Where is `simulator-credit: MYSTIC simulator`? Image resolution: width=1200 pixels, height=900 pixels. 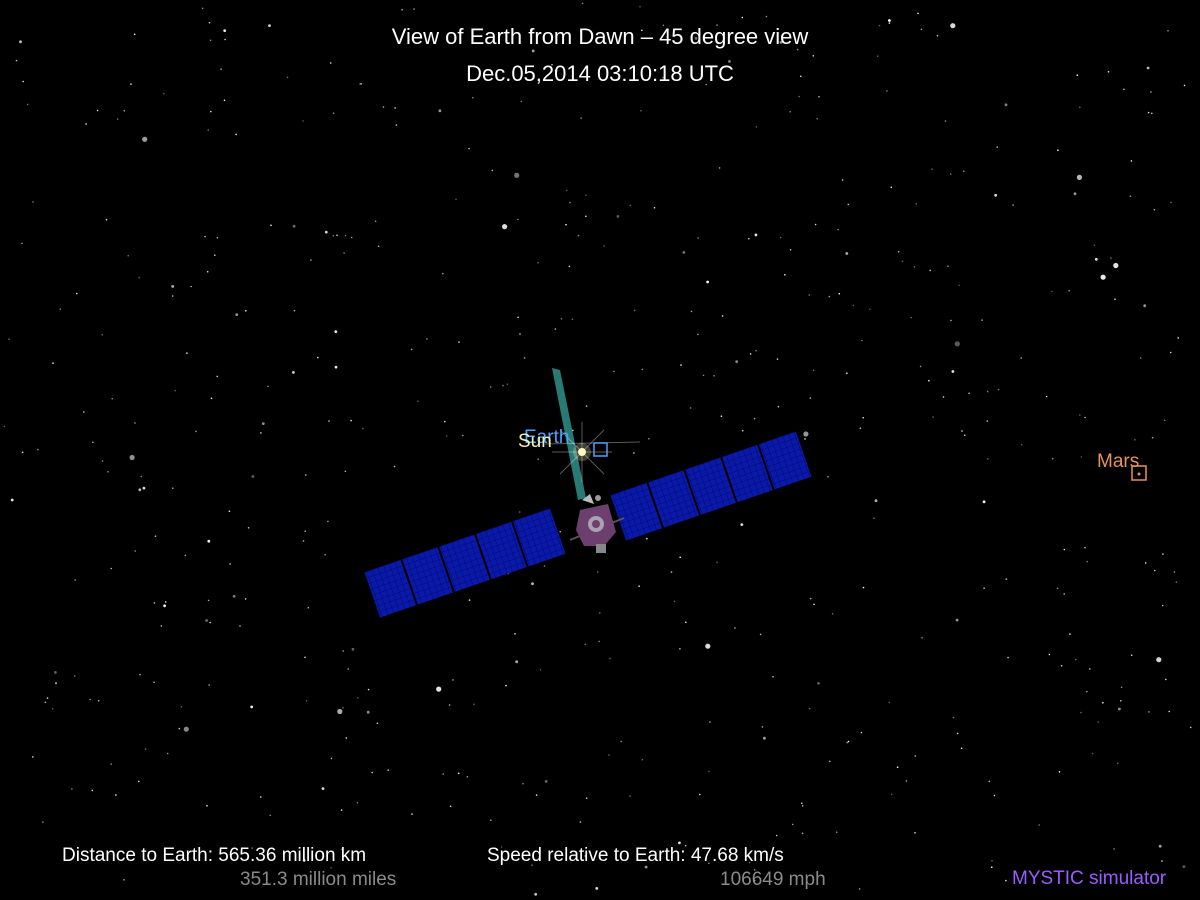
simulator-credit: MYSTIC simulator is located at coordinates (1089, 878).